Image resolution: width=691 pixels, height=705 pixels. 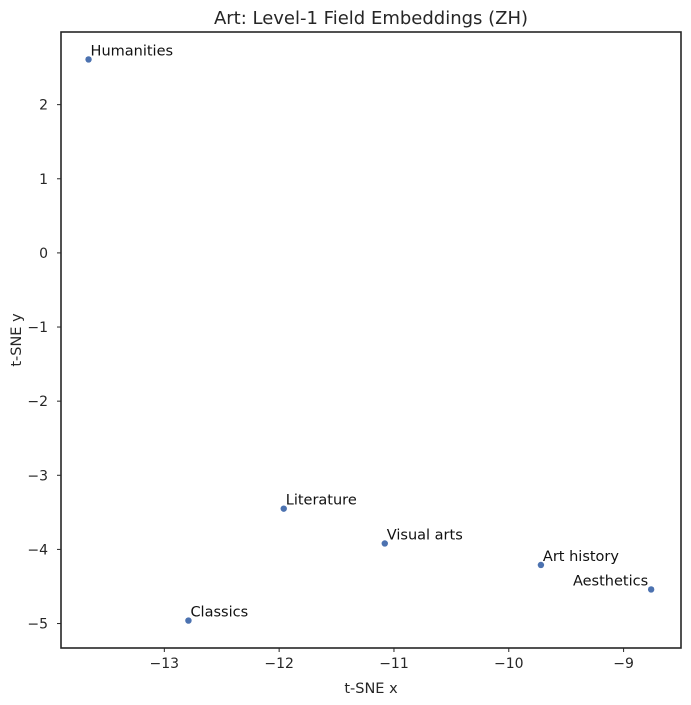 I want to click on x-tick-label: −9, so click(x=623, y=664).